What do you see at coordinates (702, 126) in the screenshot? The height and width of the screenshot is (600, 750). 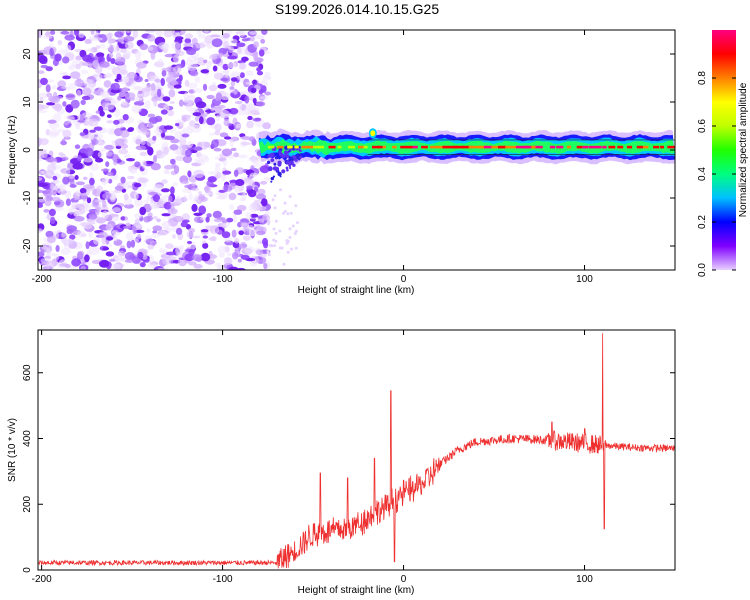 I see `colorbar-tick-label: 0.6` at bounding box center [702, 126].